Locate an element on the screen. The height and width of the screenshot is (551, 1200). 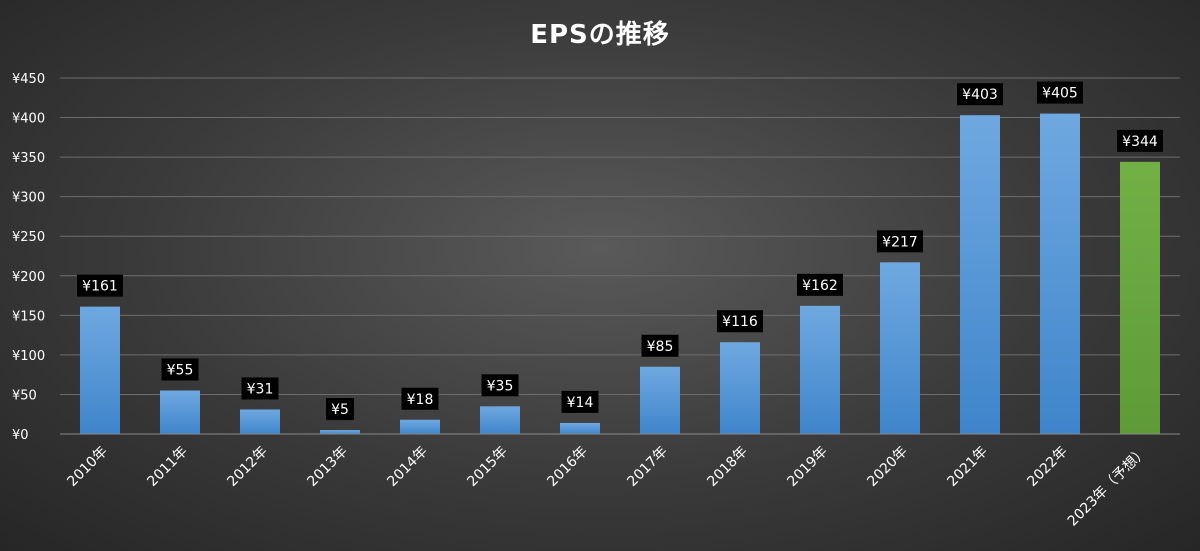
data-label: ¥35 is located at coordinates (500, 386).